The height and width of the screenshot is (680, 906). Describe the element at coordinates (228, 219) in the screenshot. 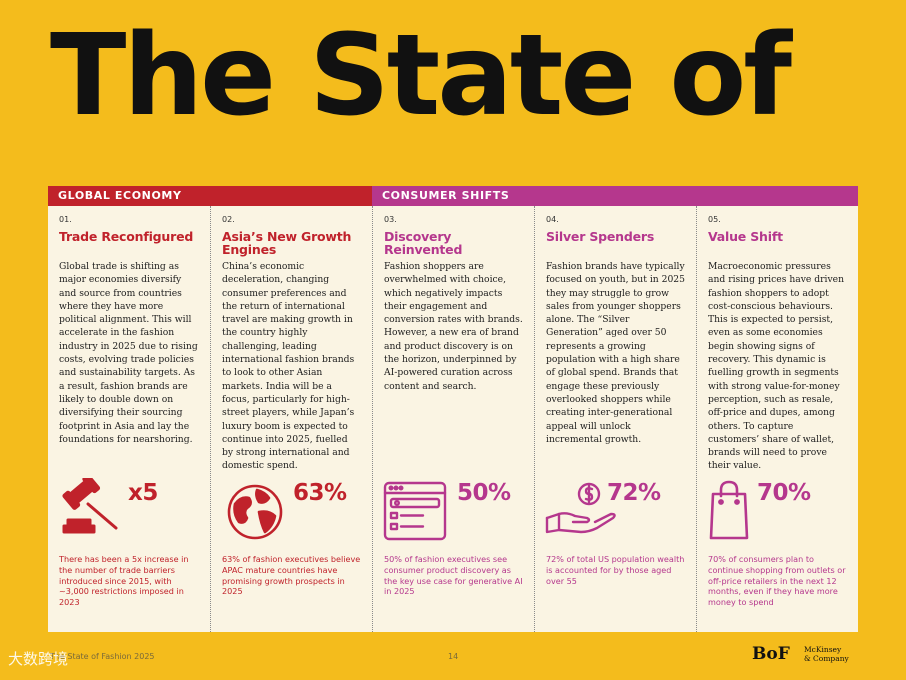

I see `item-number: 02.` at that location.